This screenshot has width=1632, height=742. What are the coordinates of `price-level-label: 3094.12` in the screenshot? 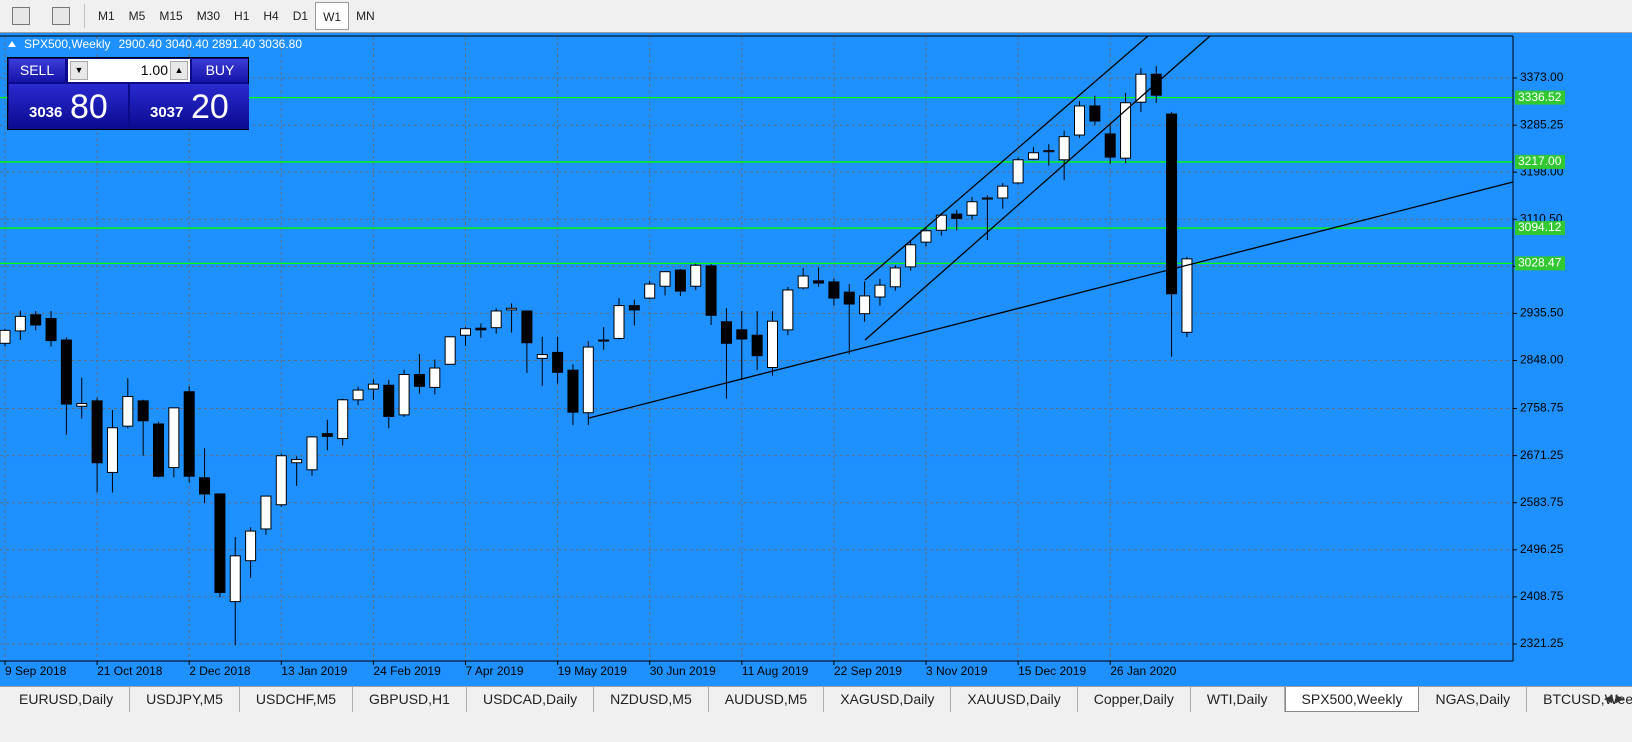 It's located at (1540, 227).